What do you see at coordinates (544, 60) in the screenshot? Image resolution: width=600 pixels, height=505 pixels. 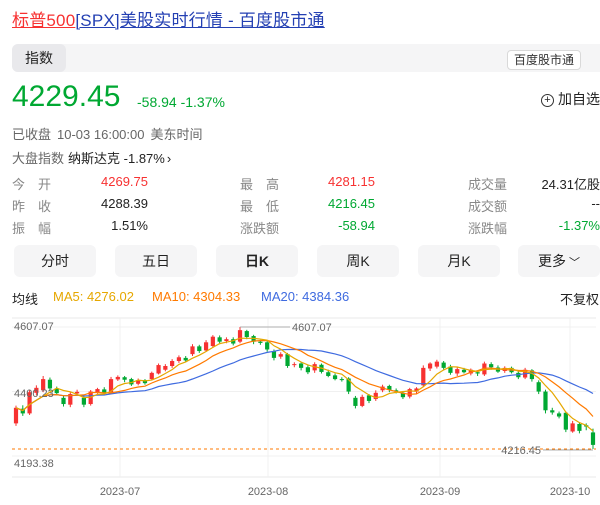 I see `source-badge: 百度股市通` at bounding box center [544, 60].